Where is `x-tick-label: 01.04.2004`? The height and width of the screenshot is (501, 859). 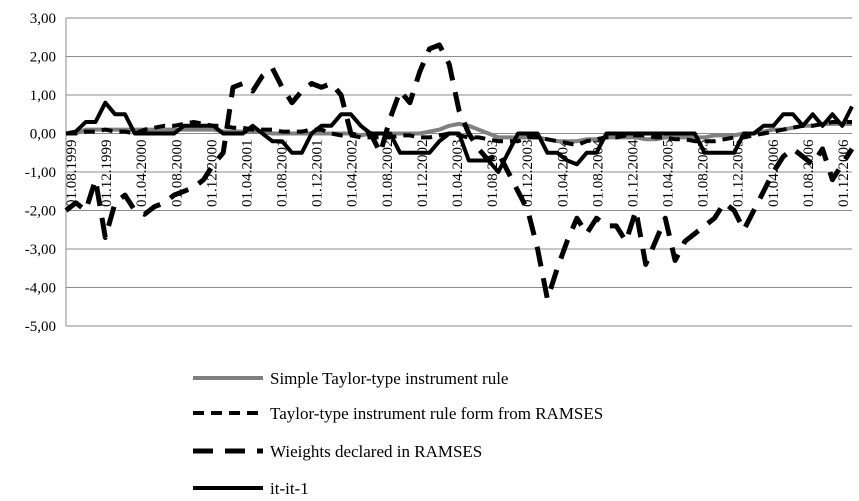
x-tick-label: 01.04.2004 is located at coordinates (563, 173).